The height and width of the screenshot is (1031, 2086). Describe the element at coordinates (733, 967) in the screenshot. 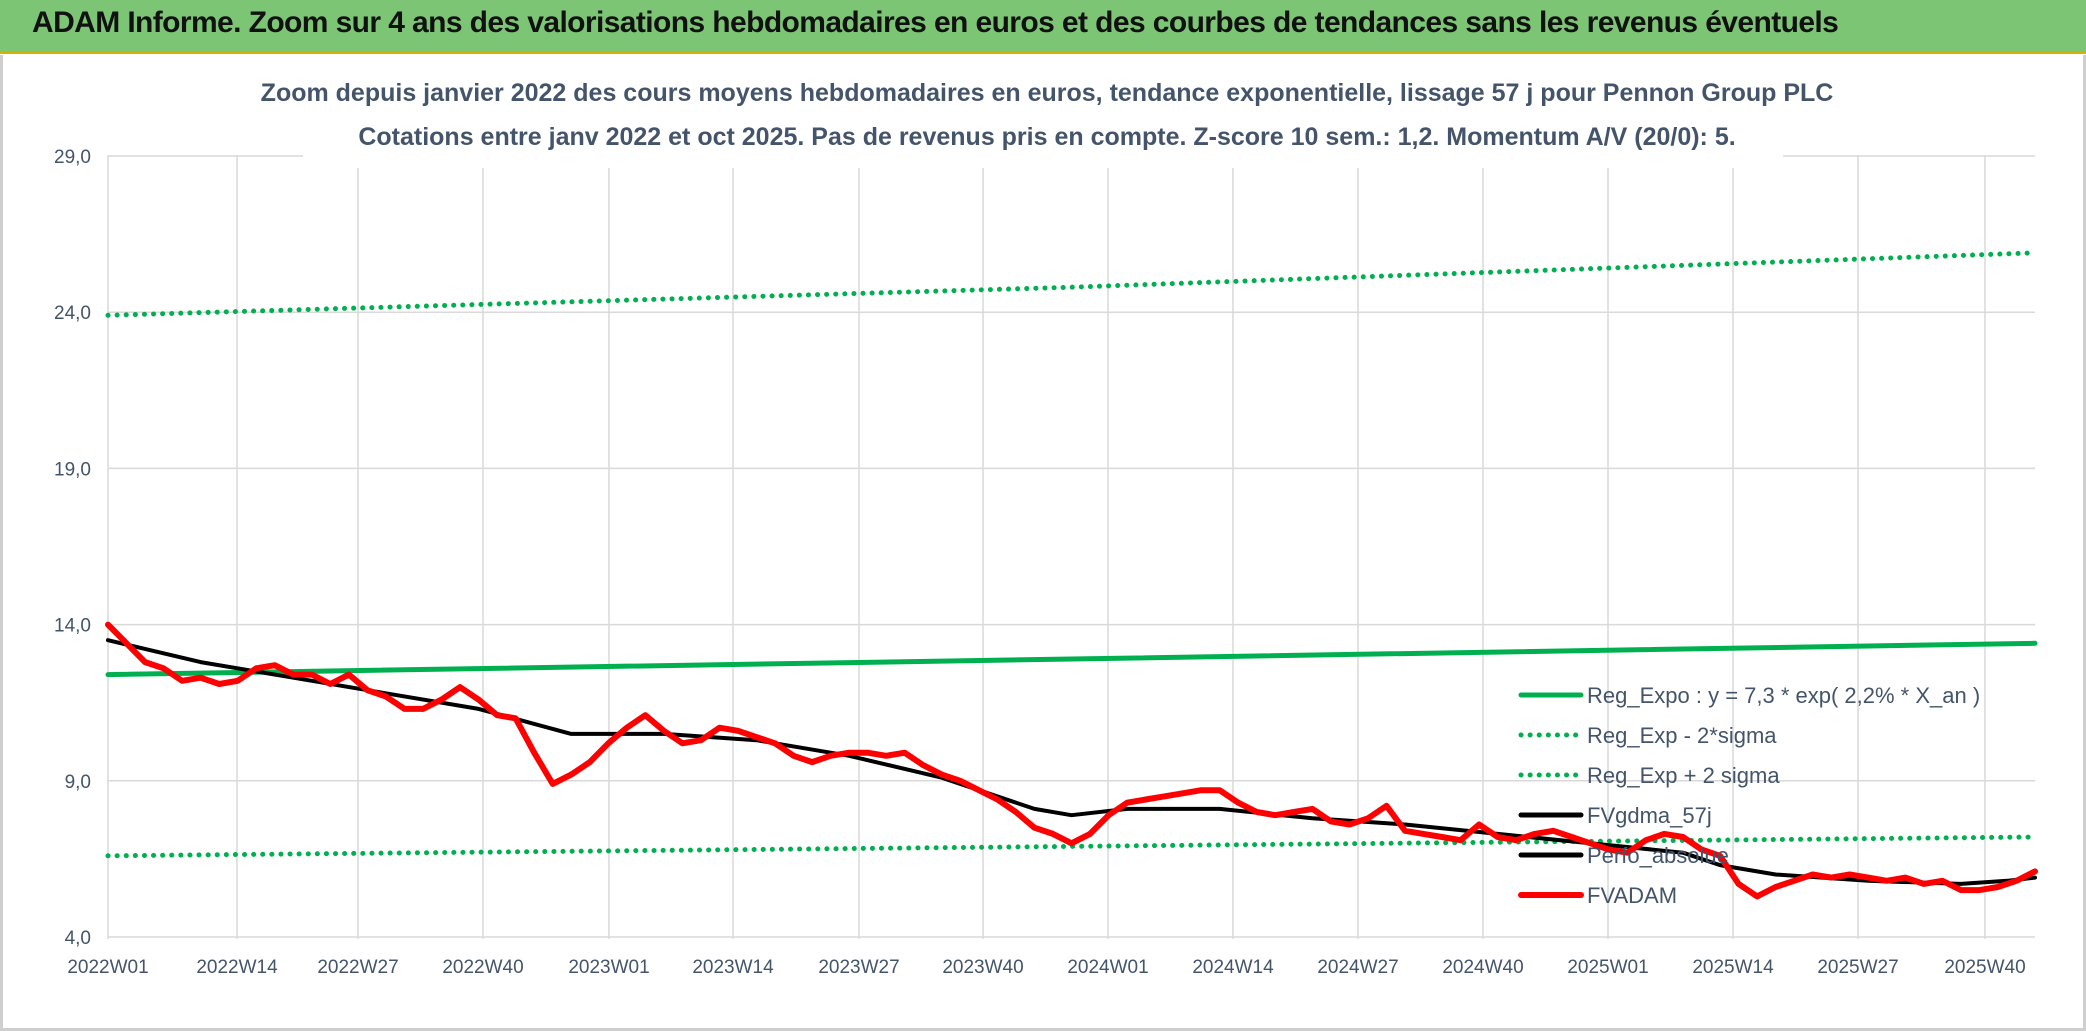

I see `x-tick-label: 2023W14` at that location.